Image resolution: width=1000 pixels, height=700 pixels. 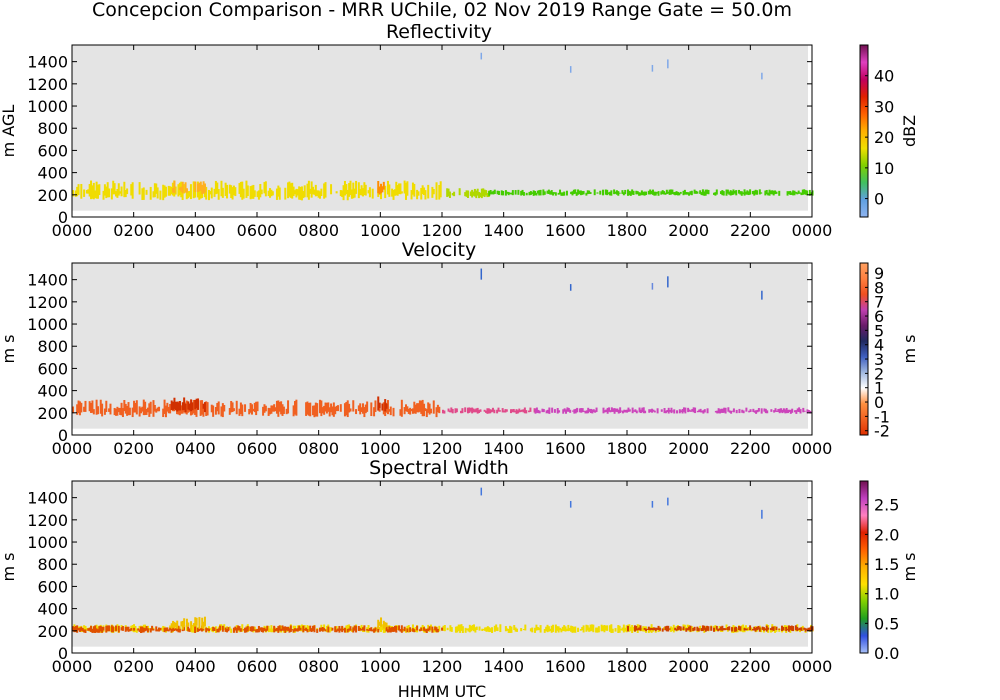 I want to click on panel-2-segment-2-bar, so click(x=386, y=406).